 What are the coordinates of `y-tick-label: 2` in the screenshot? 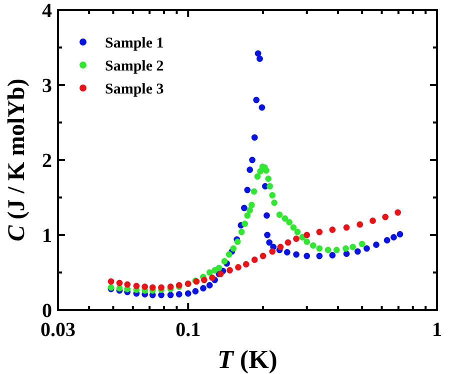 It's located at (47, 161).